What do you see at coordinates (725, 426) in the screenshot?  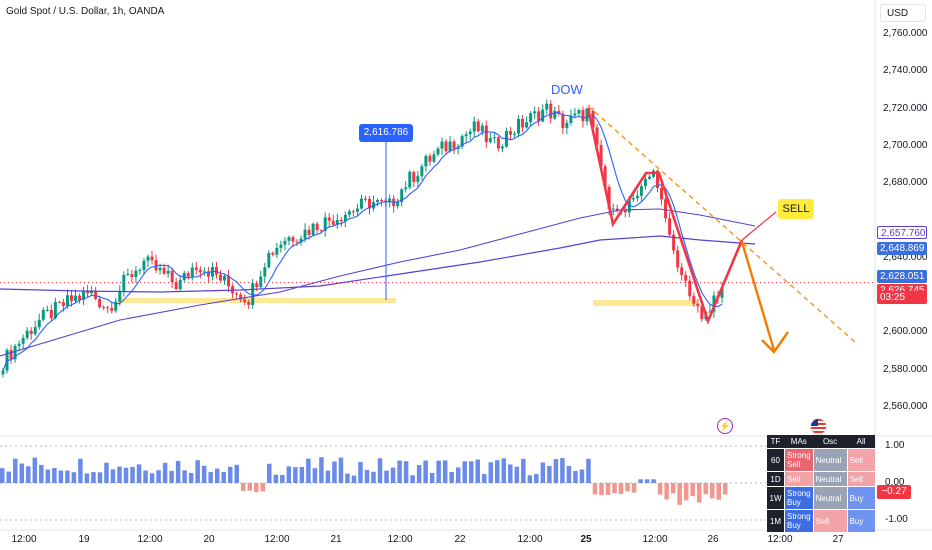 I see `lightning-icon: ⚡` at bounding box center [725, 426].